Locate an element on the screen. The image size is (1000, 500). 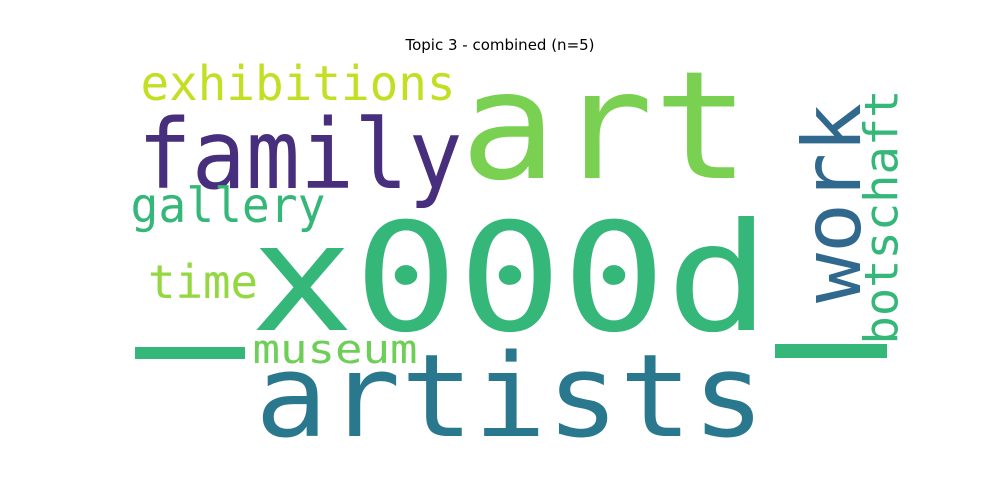
word-exhibitions: exhibitions is located at coordinates (298, 84).